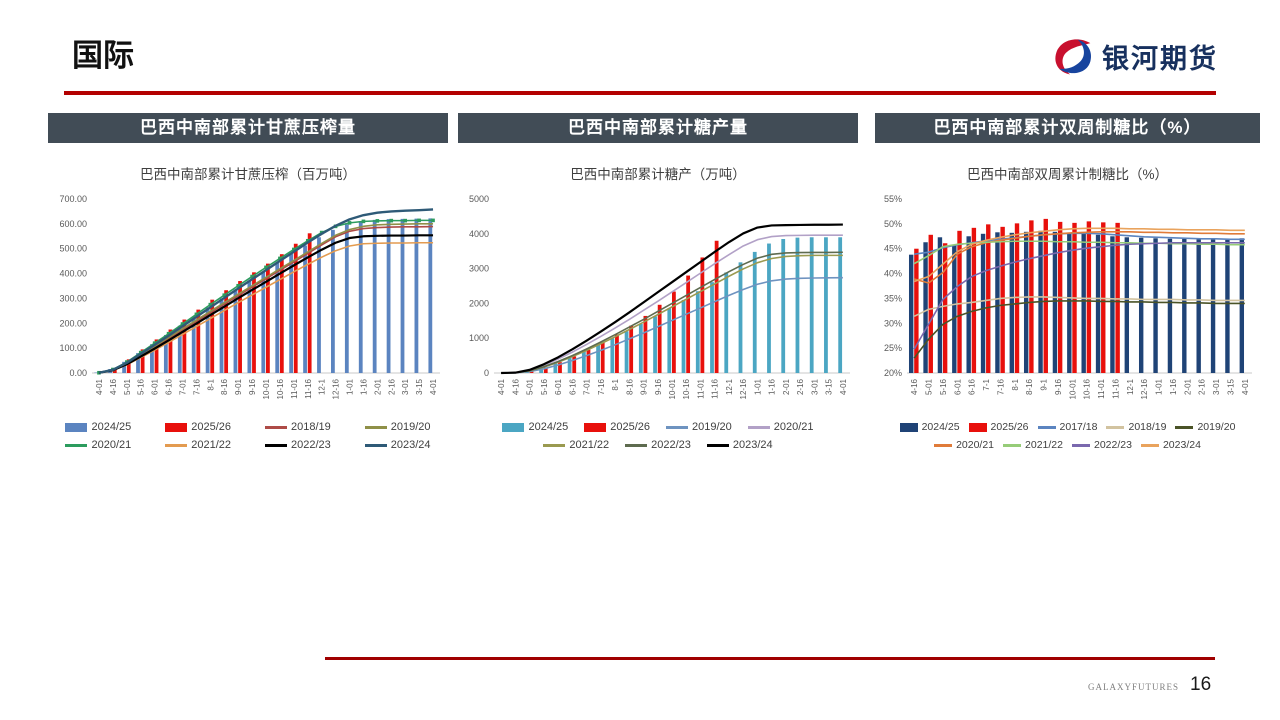  Describe the element at coordinates (155, 386) in the screenshot. I see `svg-text: 6-01` at that location.